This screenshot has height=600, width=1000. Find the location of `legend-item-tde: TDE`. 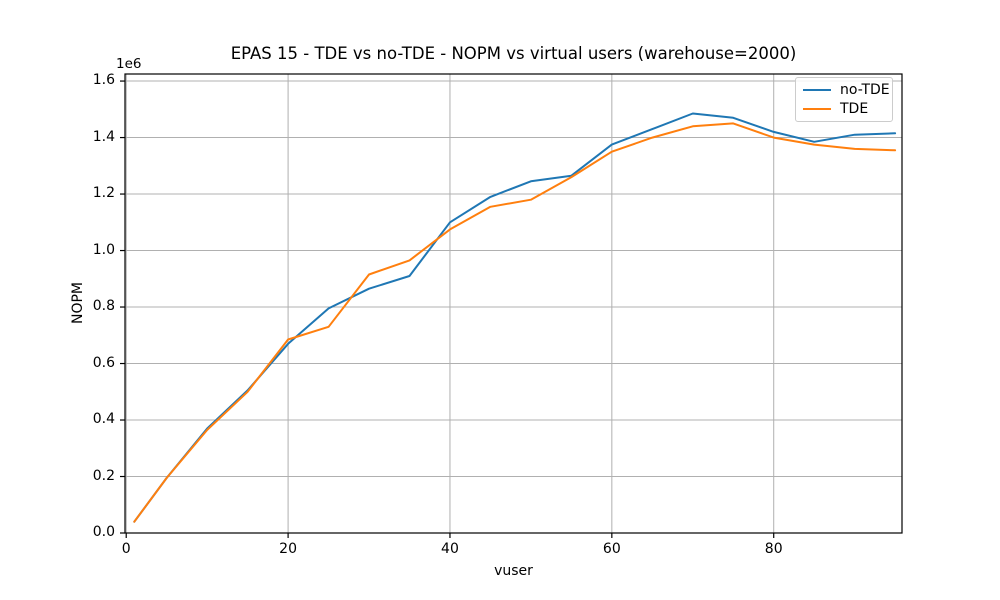

legend-item-tde: TDE is located at coordinates (844, 109).